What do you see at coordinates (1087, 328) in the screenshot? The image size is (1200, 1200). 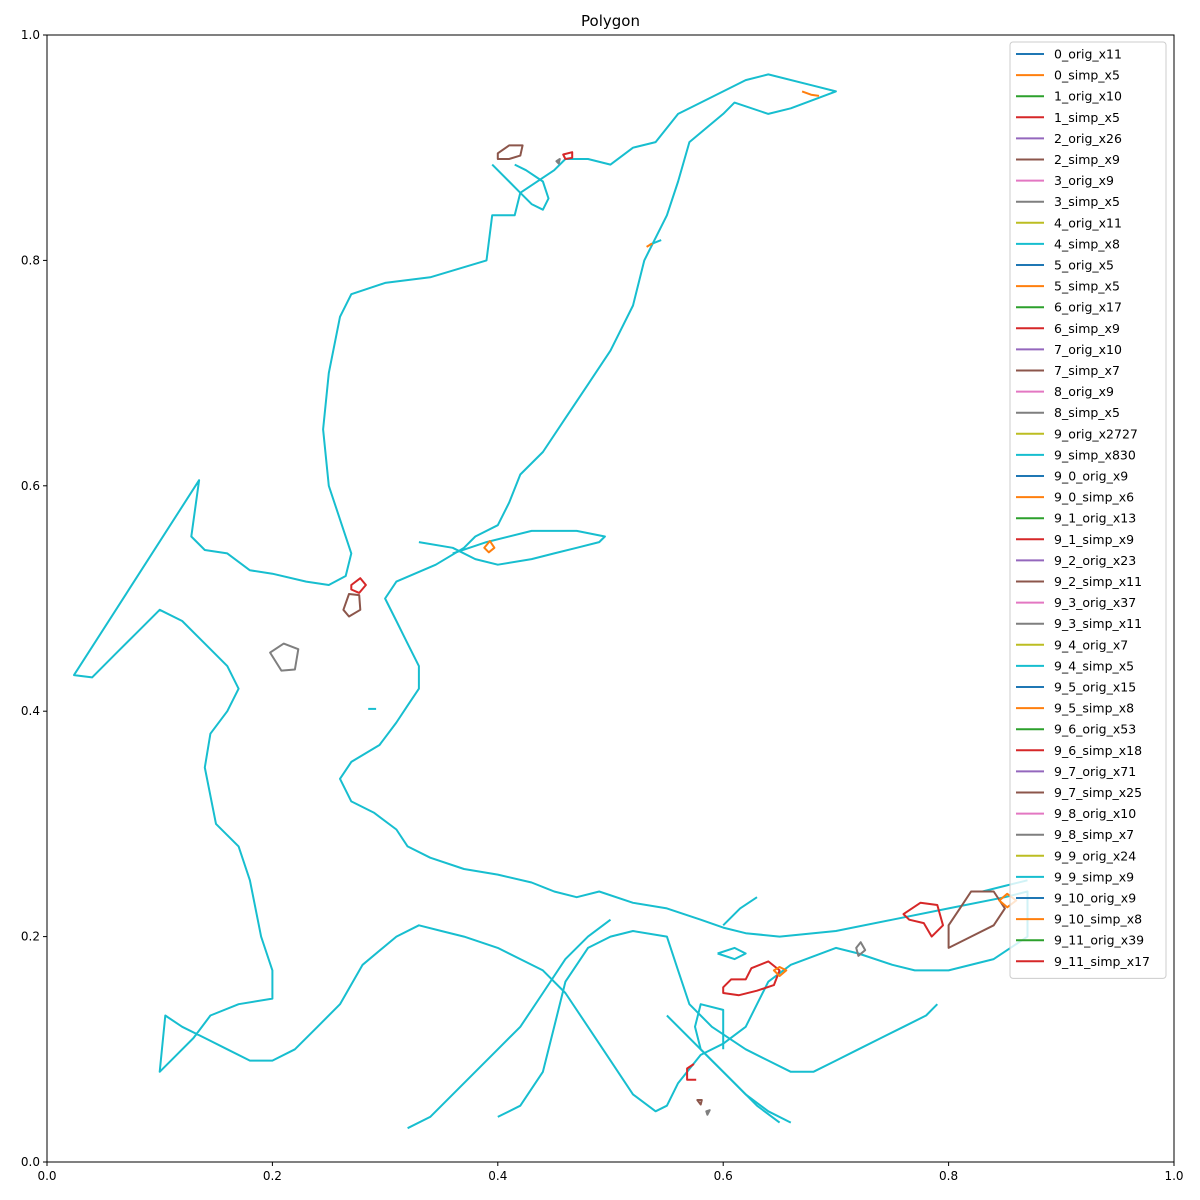 I see `legend-label: 6_simp_x9` at bounding box center [1087, 328].